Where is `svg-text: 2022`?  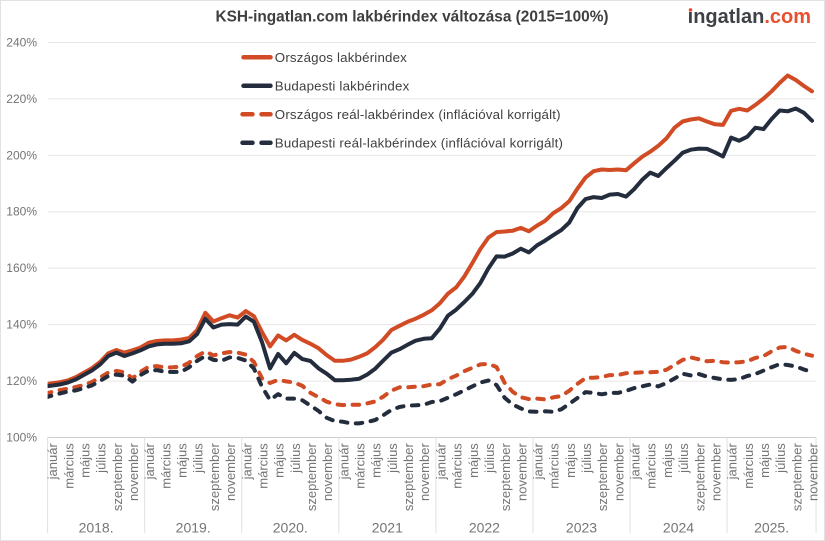 svg-text: 2022 is located at coordinates (484, 528).